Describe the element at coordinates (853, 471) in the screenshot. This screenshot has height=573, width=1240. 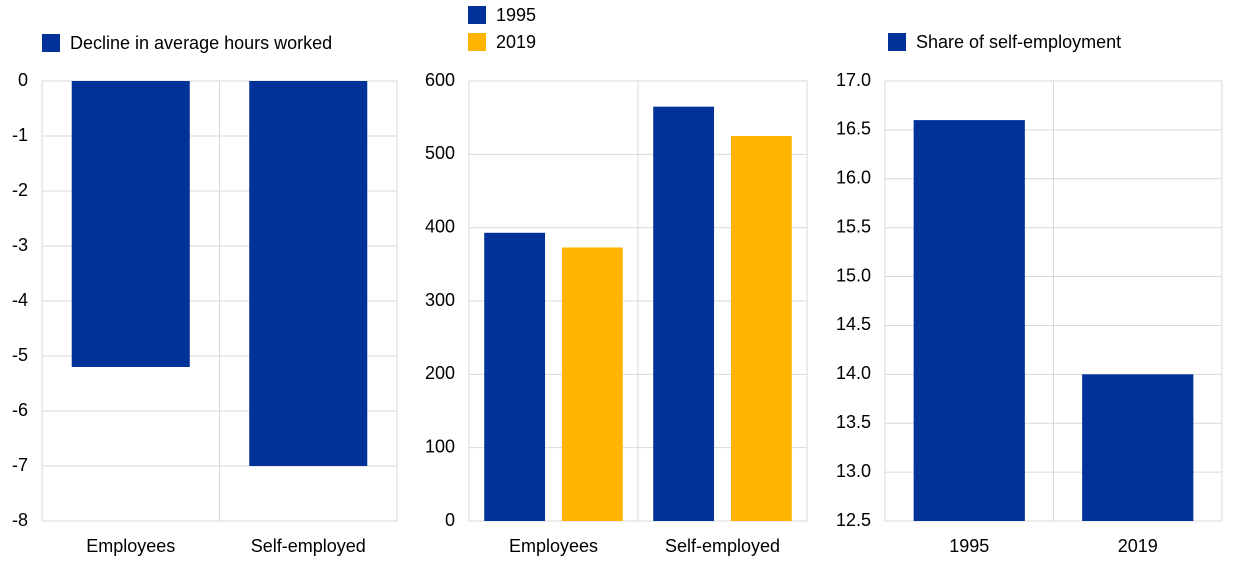
I see `y-tick-label: 13.0` at that location.